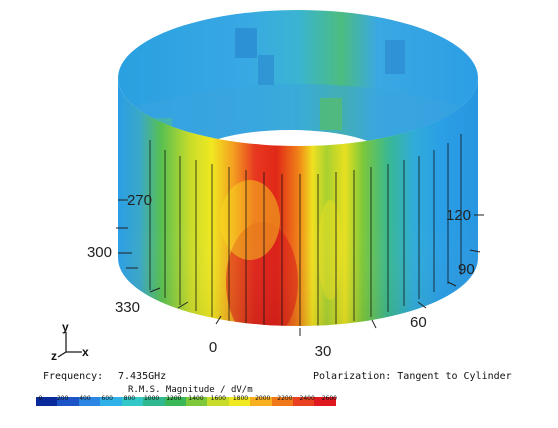 Image resolution: width=558 pixels, height=428 pixels. Describe the element at coordinates (329, 398) in the screenshot. I see `color-scale-tick-label: 2600` at that location.